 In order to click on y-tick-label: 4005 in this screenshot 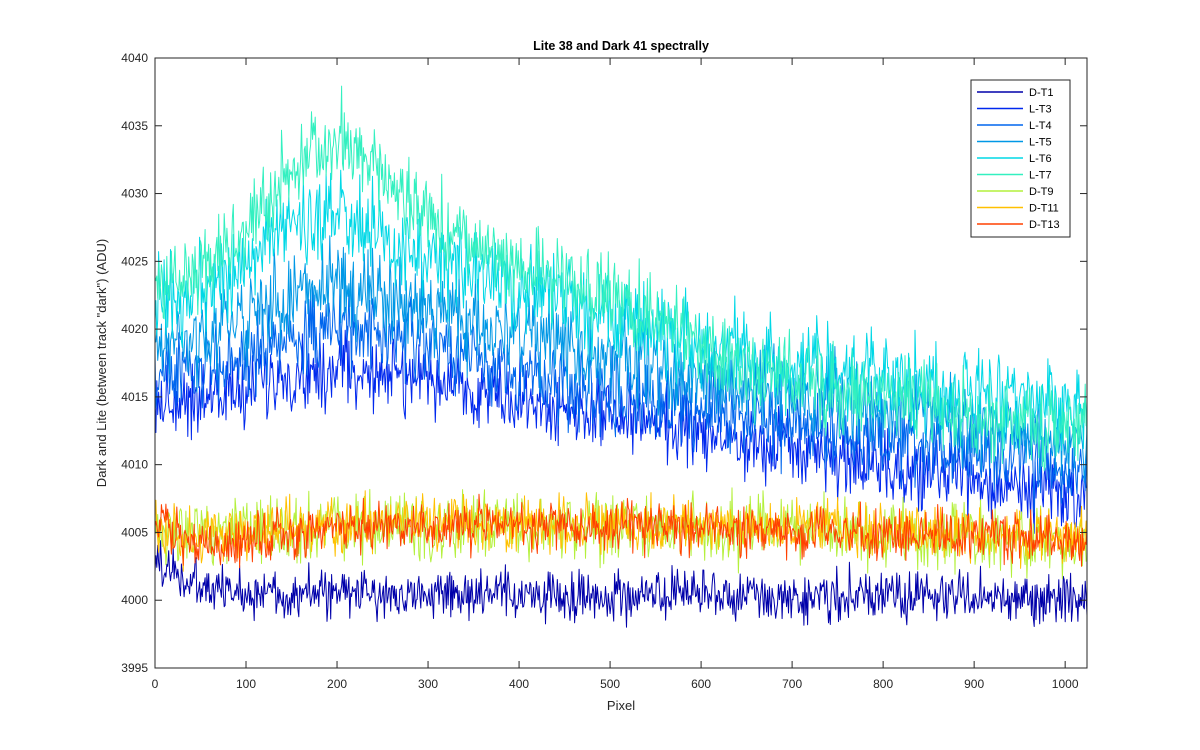, I will do `click(134, 532)`.